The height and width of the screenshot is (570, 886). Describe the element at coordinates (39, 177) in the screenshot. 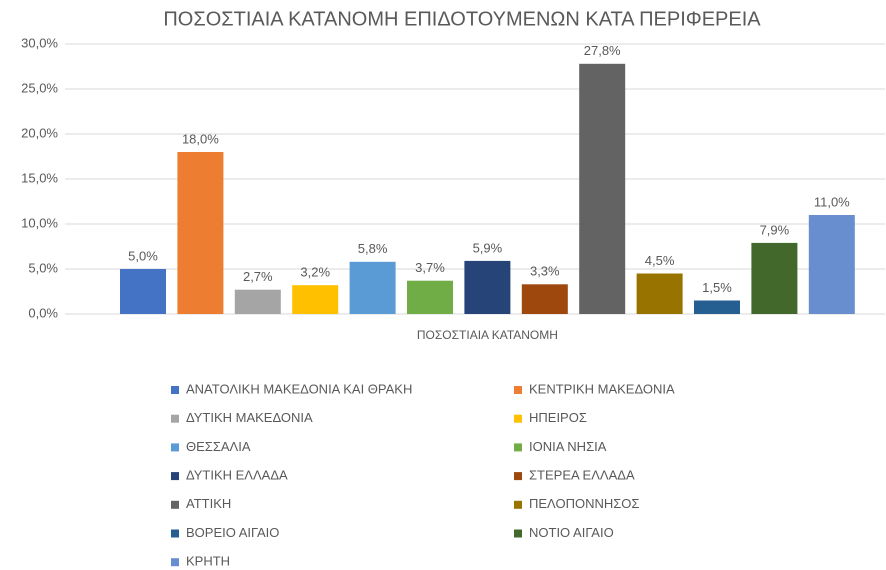

I see `y-tick-label: 15,0%` at that location.